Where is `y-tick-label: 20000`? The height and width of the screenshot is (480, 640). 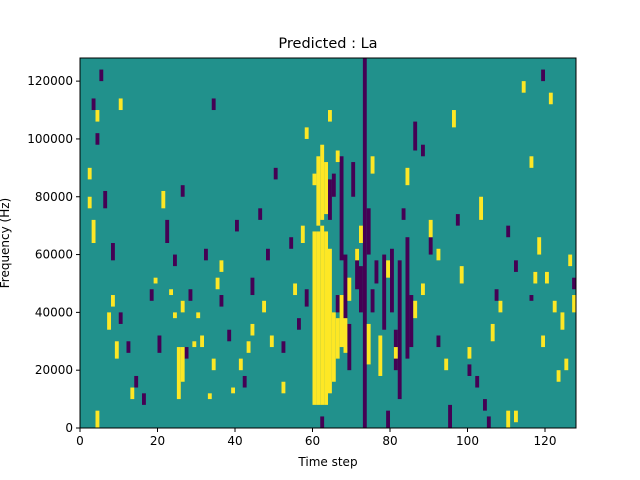 y-tick-label: 20000 is located at coordinates (54, 370).